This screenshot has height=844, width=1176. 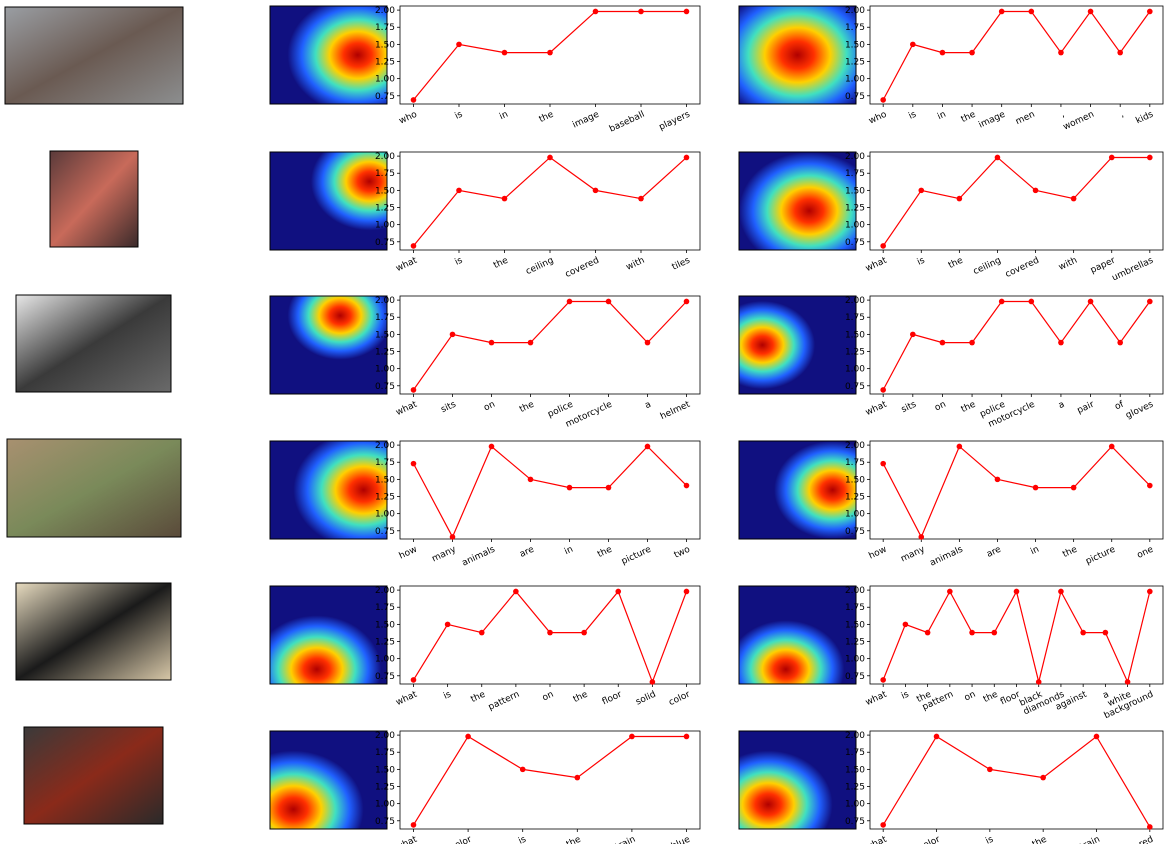 What do you see at coordinates (636, 555) in the screenshot?
I see `x-tick-label: picture` at bounding box center [636, 555].